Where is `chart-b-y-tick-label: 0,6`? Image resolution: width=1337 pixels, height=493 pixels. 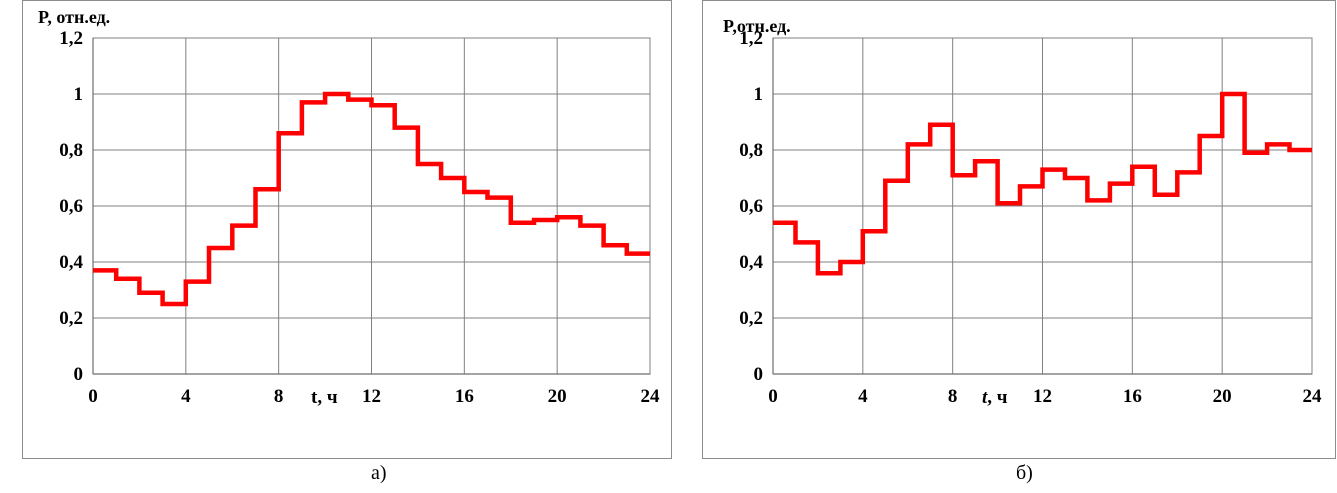
chart-b-y-tick-label: 0,6 is located at coordinates (751, 206).